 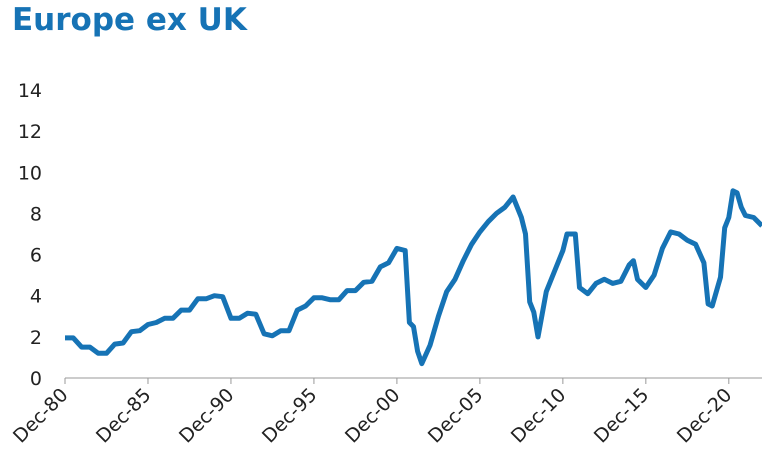 What do you see at coordinates (373, 416) in the screenshot?
I see `x-tick-label: Dec-00` at bounding box center [373, 416].